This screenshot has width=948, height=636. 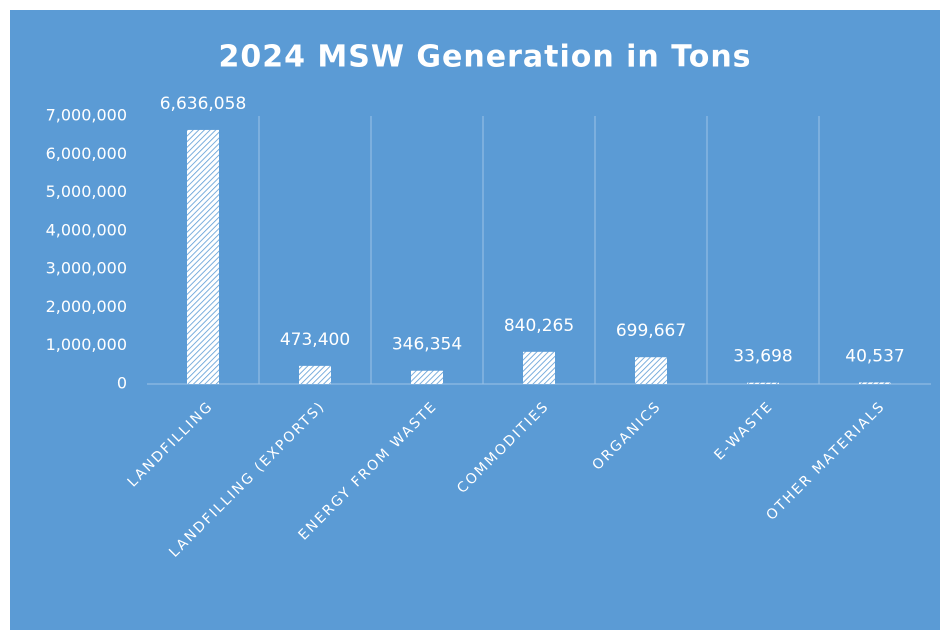 What do you see at coordinates (874, 356) in the screenshot?
I see `value-label: 40,537` at bounding box center [874, 356].